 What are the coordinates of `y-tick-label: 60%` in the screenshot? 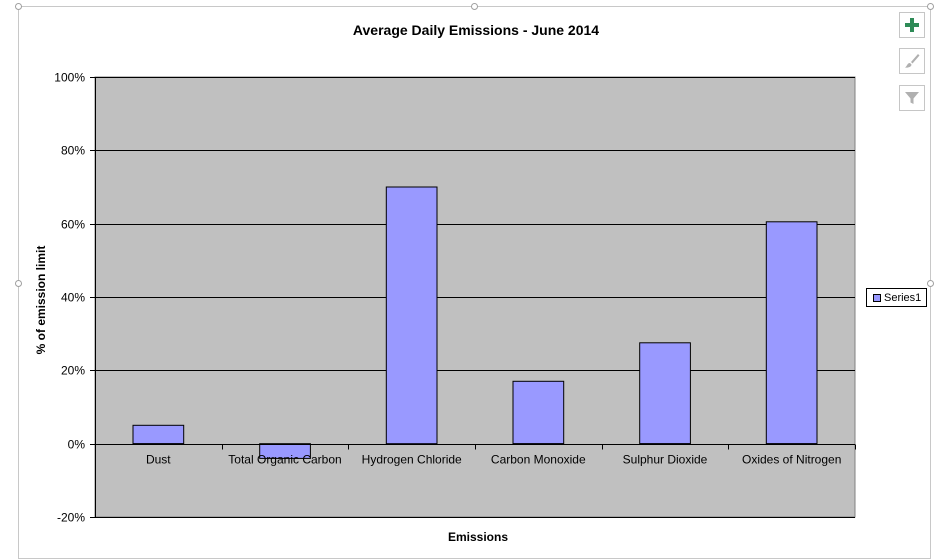 It's located at (73, 225).